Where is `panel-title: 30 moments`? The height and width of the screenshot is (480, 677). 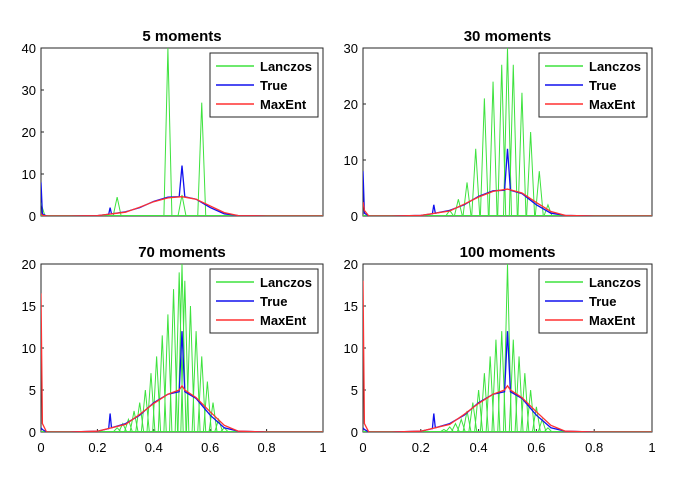
panel-title: 30 moments is located at coordinates (508, 36).